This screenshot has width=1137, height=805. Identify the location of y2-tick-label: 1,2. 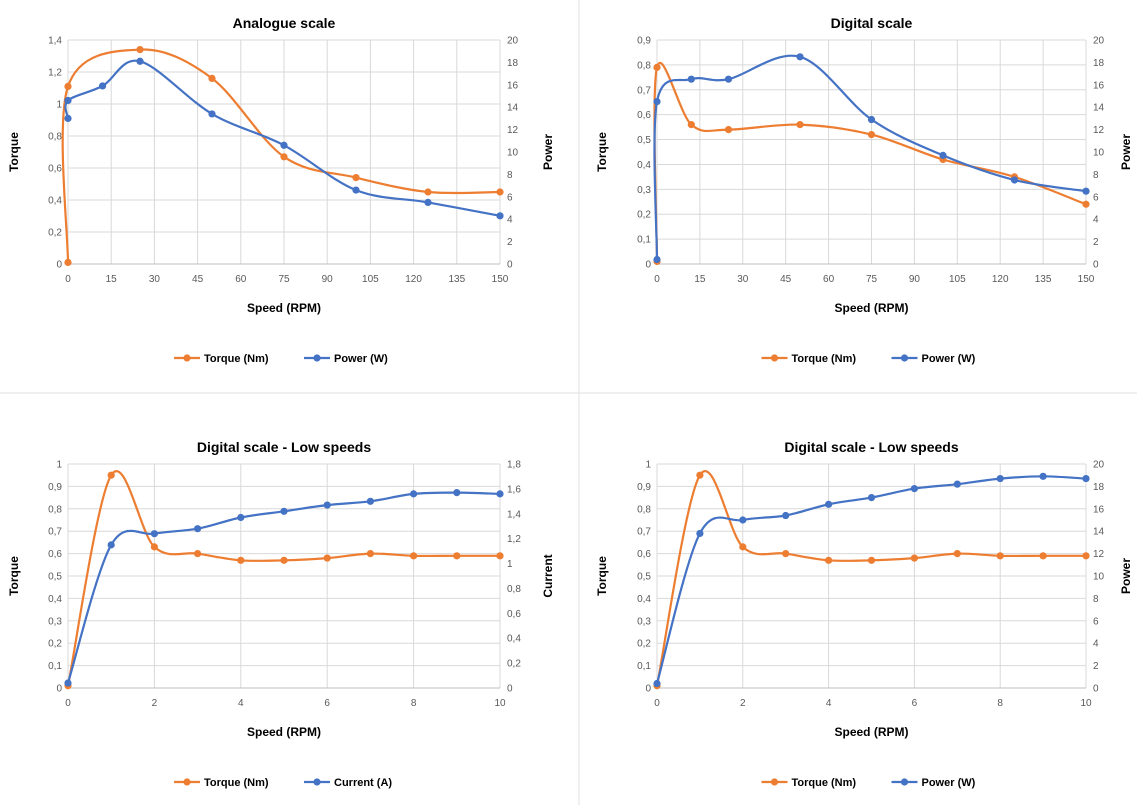
(514, 539).